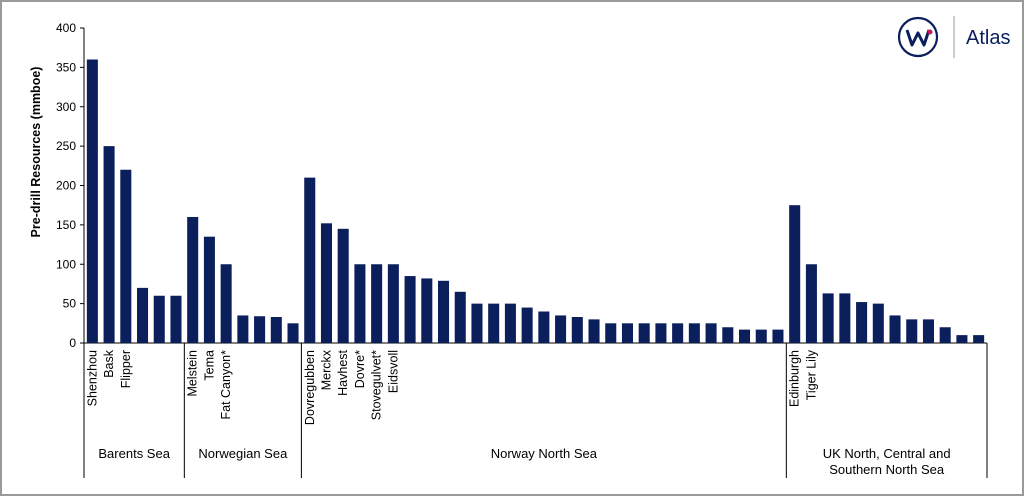 This screenshot has height=496, width=1024. I want to click on logo-dot, so click(930, 32).